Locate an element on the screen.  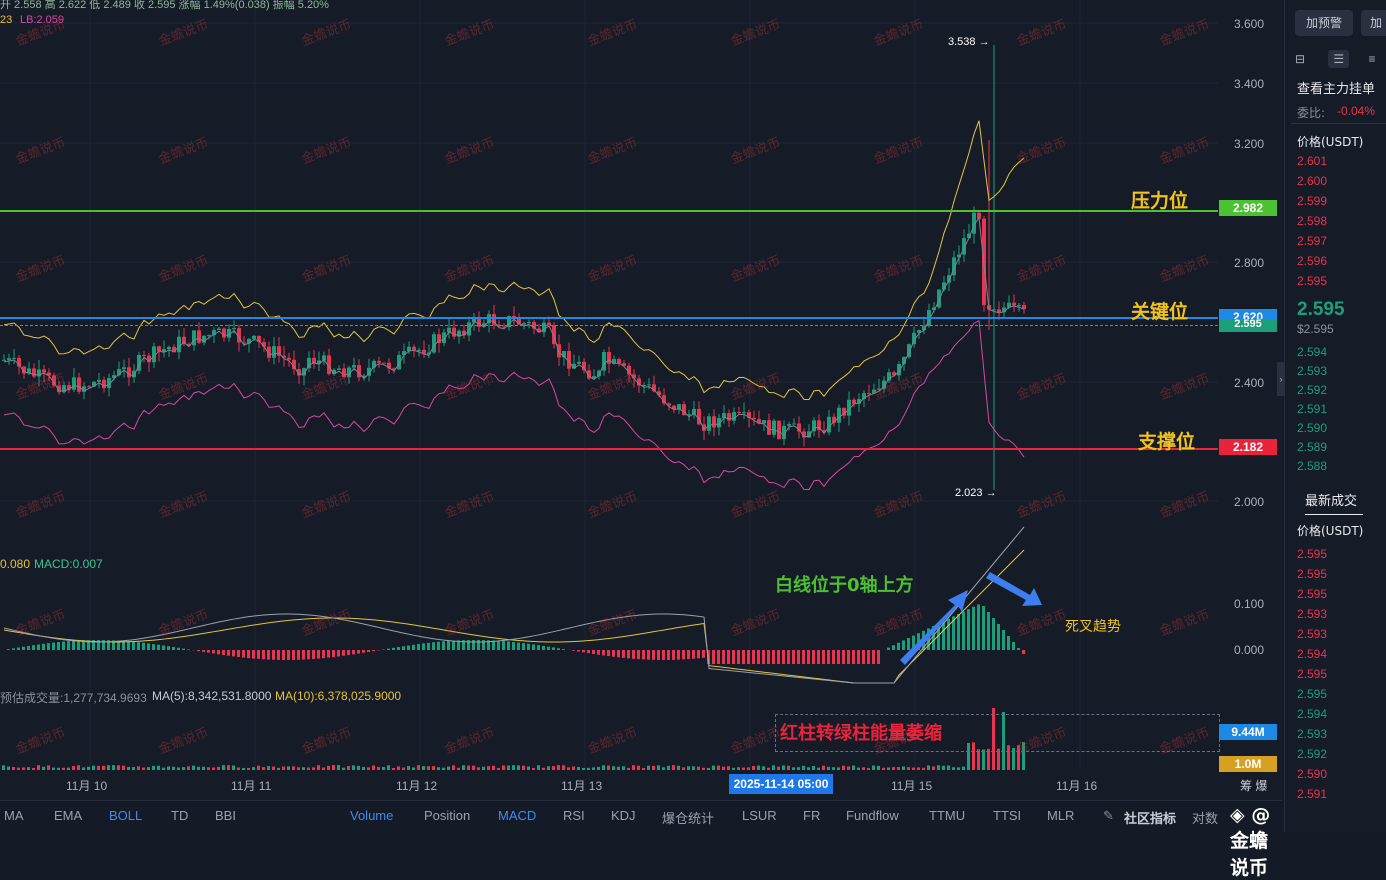
tab-boll: BOLL is located at coordinates (125, 815).